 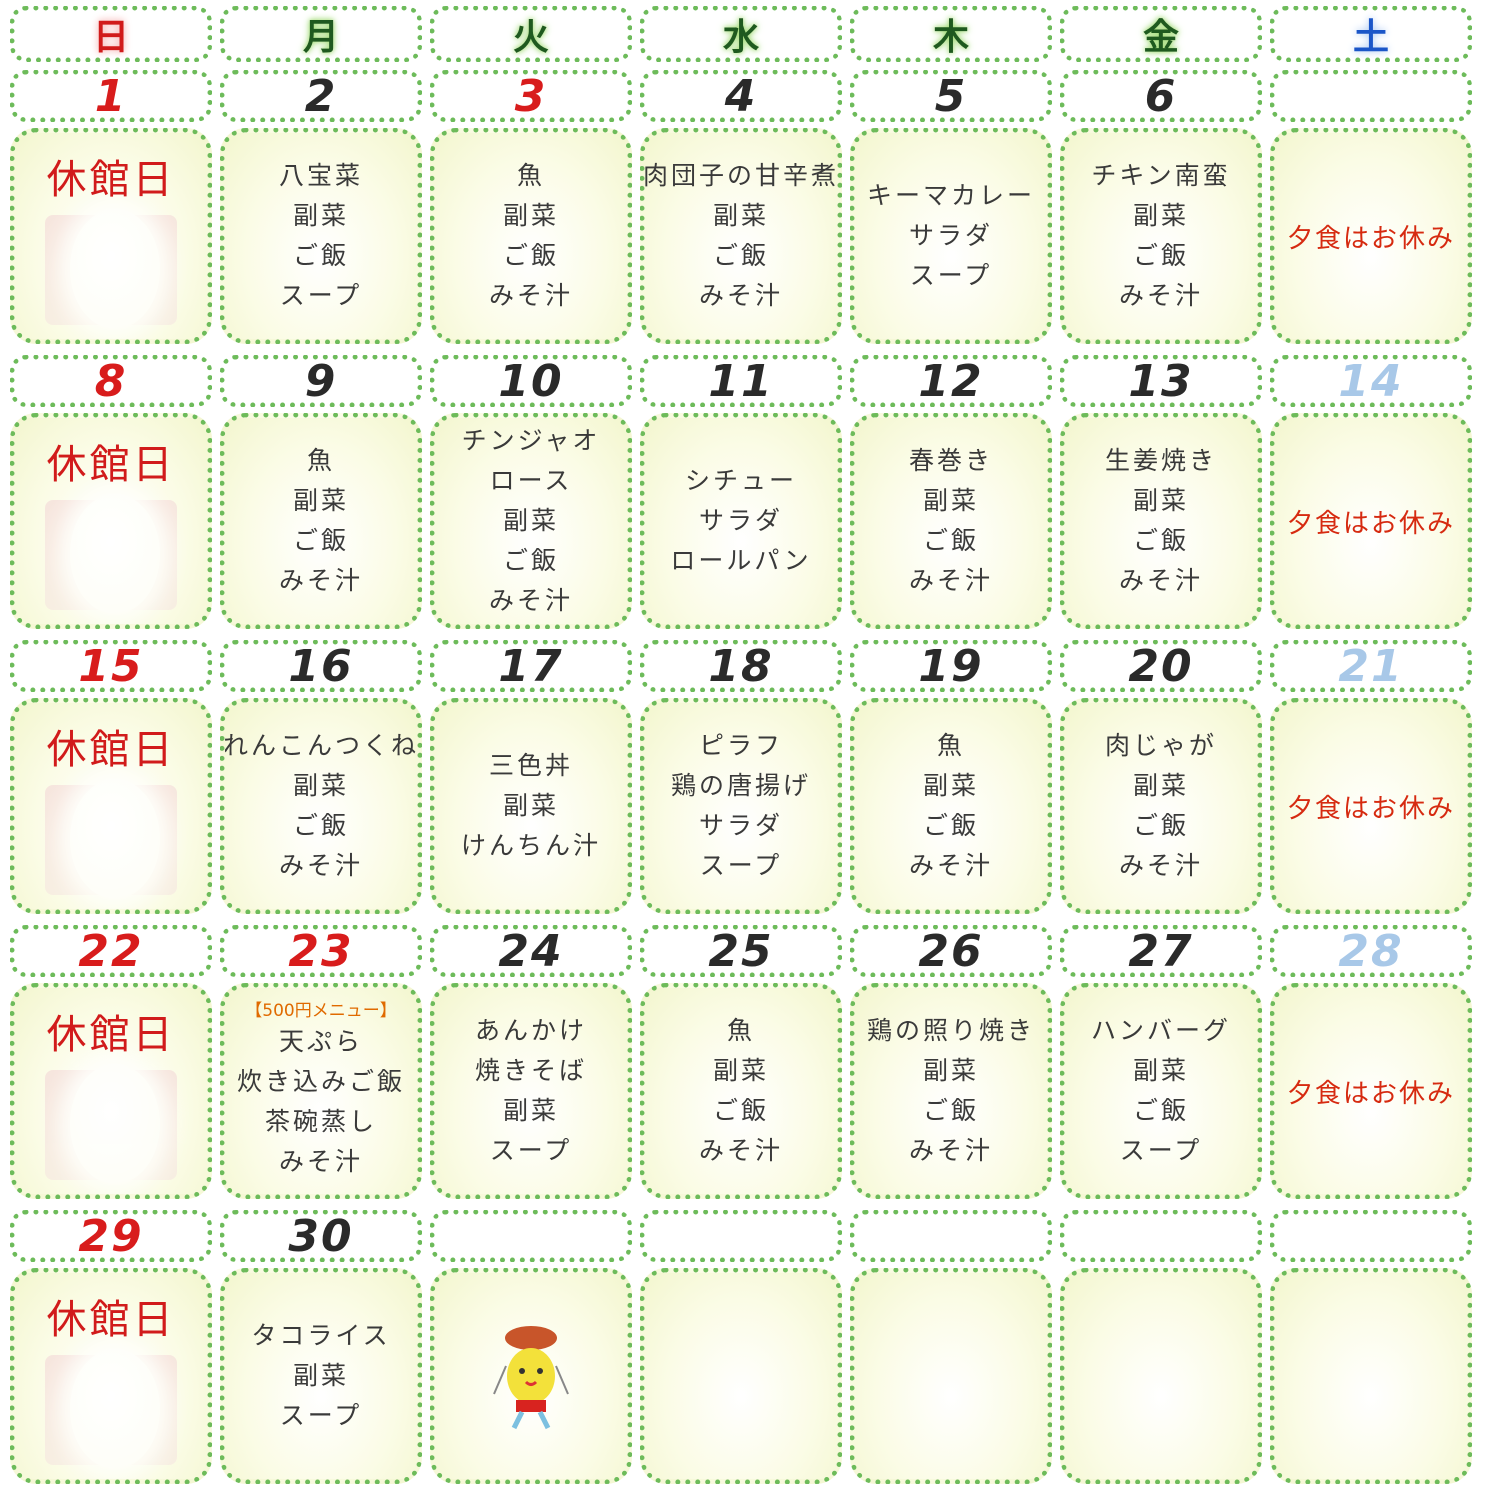 What do you see at coordinates (950, 1030) in the screenshot?
I see `menu-item: 鶏の照り焼き` at bounding box center [950, 1030].